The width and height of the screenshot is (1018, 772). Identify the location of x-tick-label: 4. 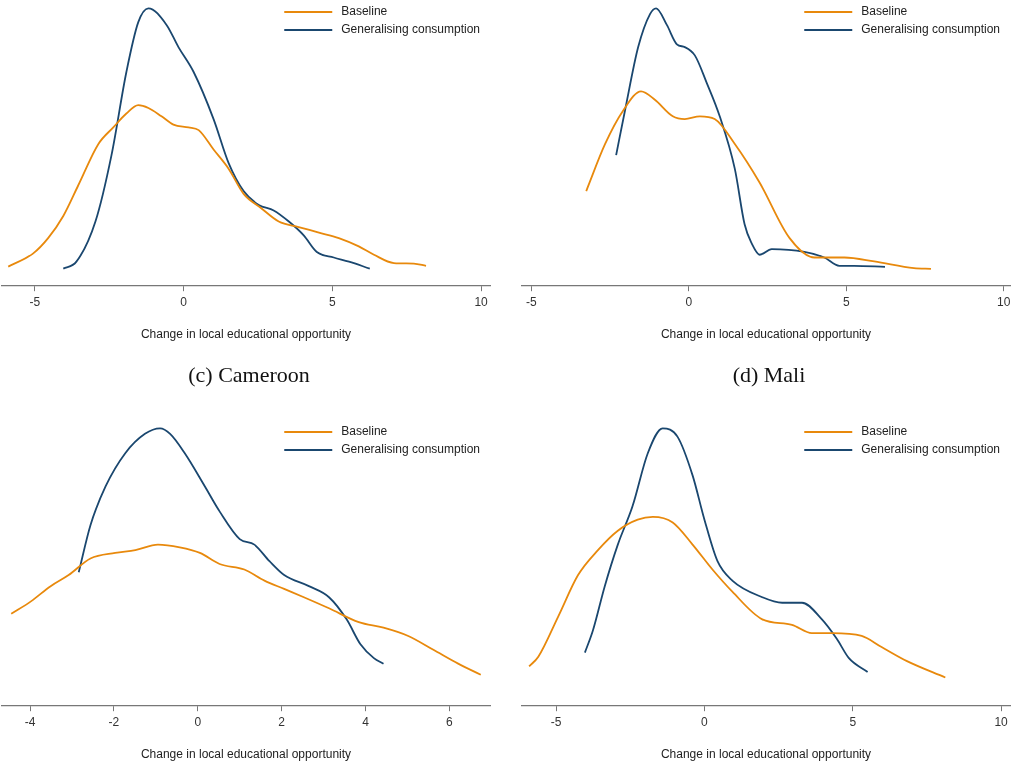
(366, 721).